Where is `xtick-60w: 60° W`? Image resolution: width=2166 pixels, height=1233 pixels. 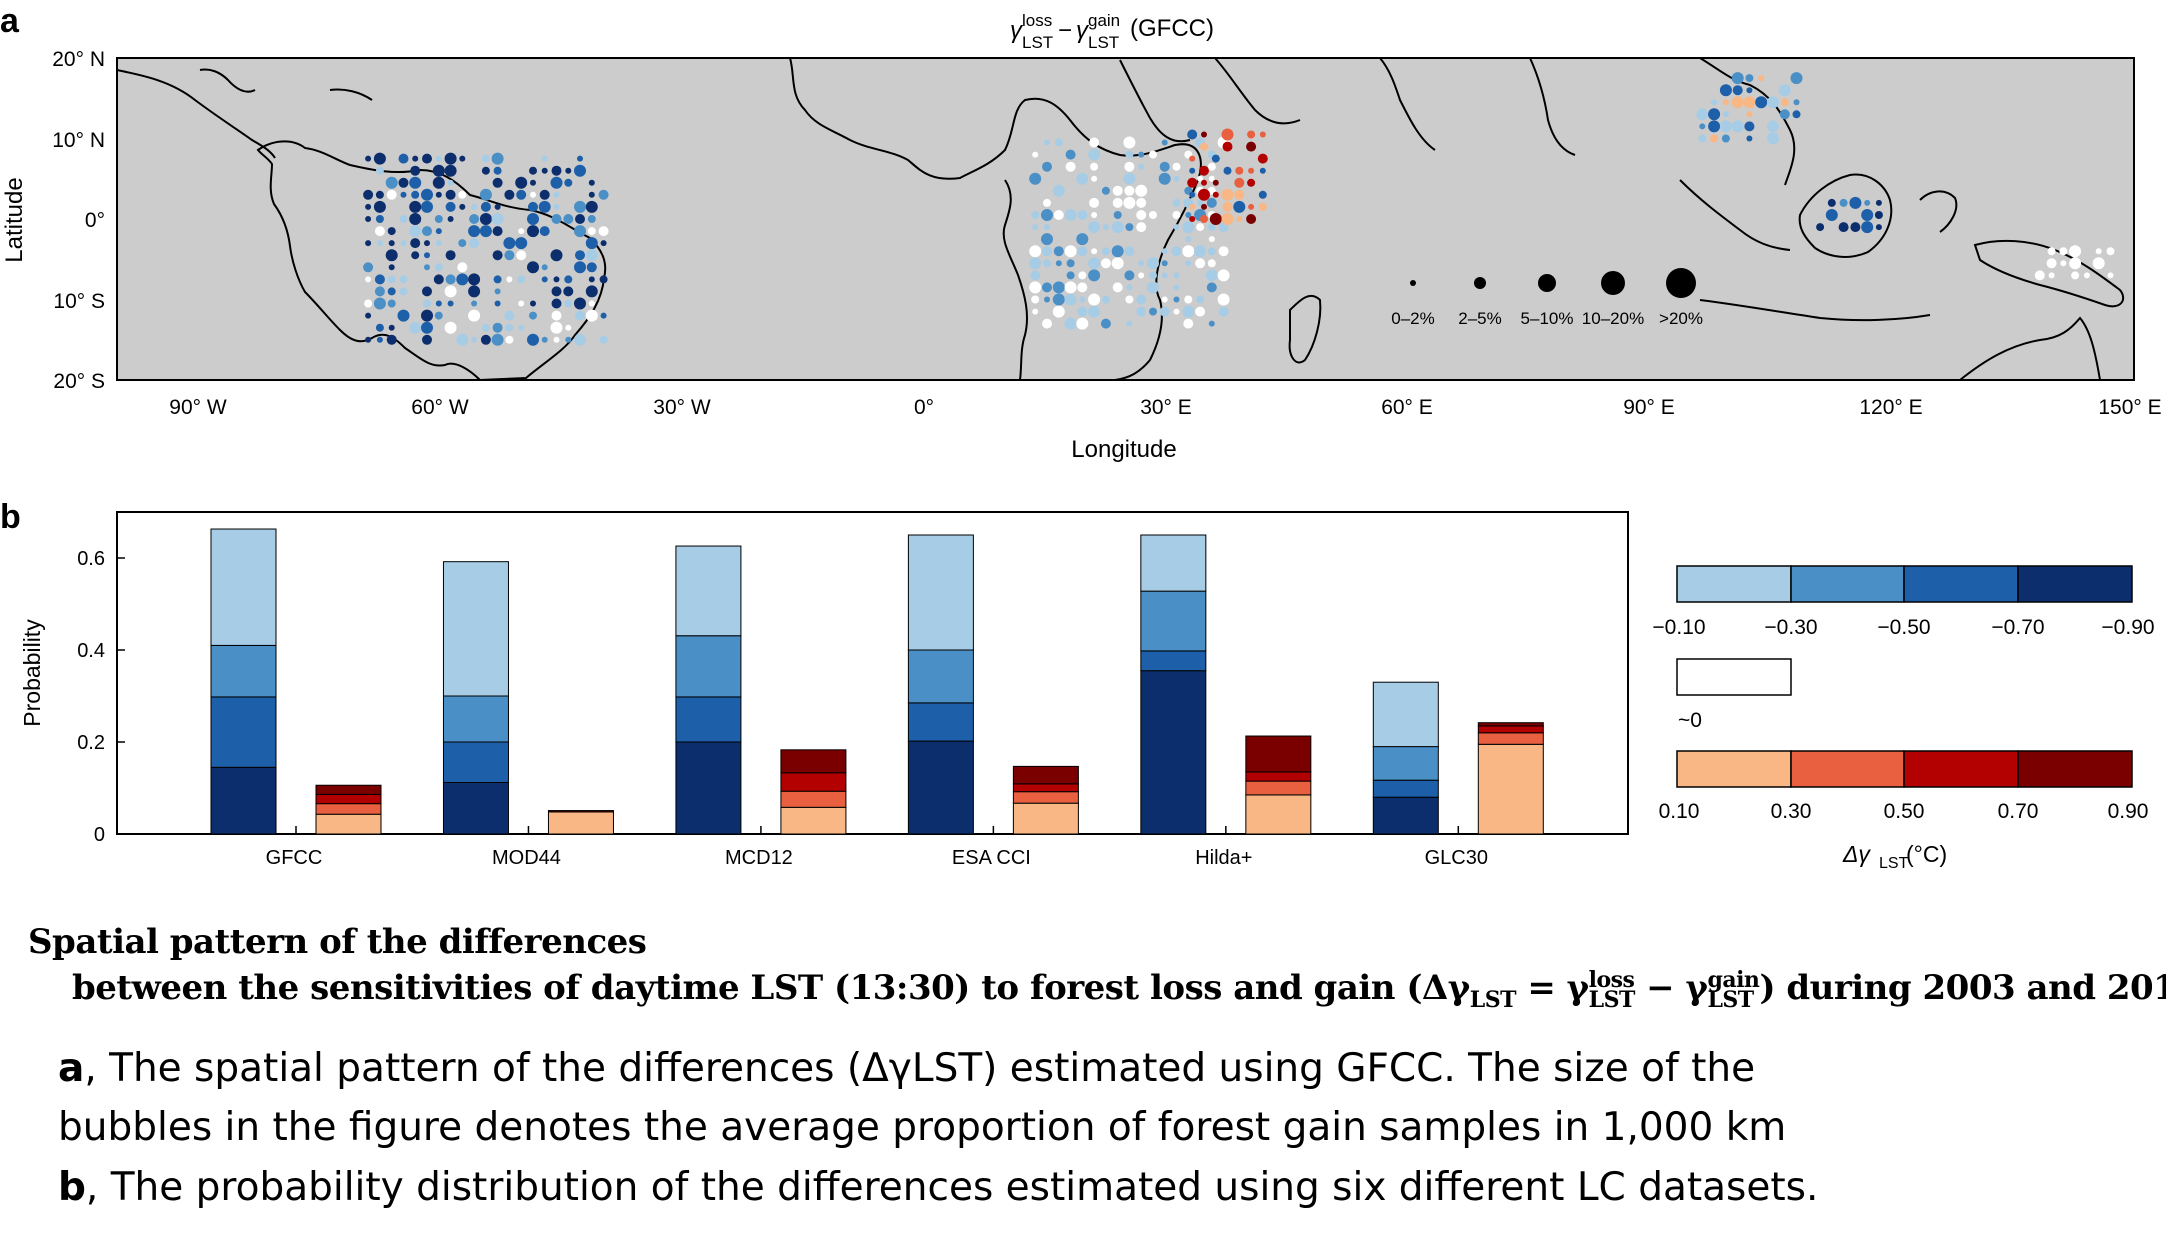 xtick-60w: 60° W is located at coordinates (440, 407).